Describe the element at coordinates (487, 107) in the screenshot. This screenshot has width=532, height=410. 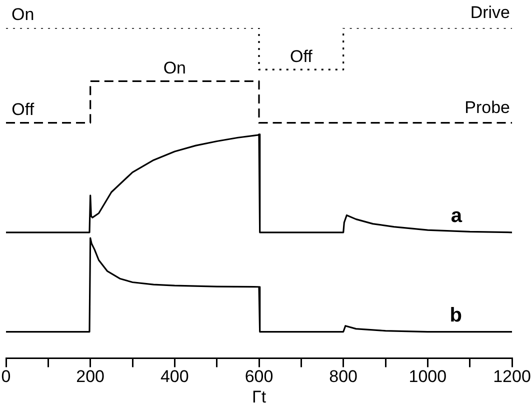
I see `series-label: Probe` at that location.